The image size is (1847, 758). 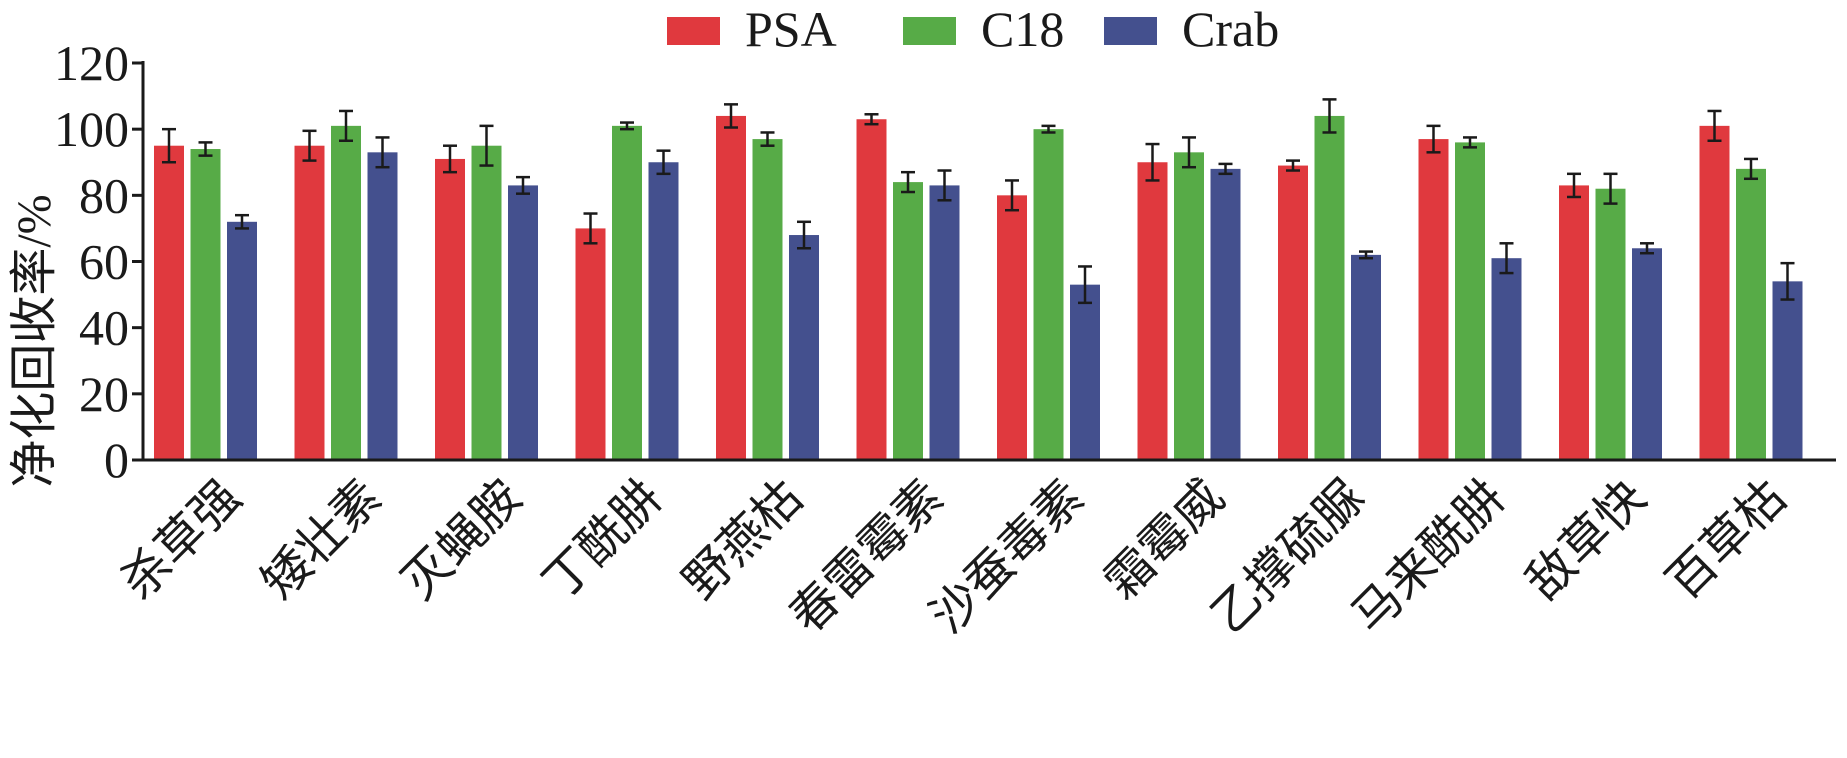 I want to click on legend-swatch-crab, so click(x=1130, y=31).